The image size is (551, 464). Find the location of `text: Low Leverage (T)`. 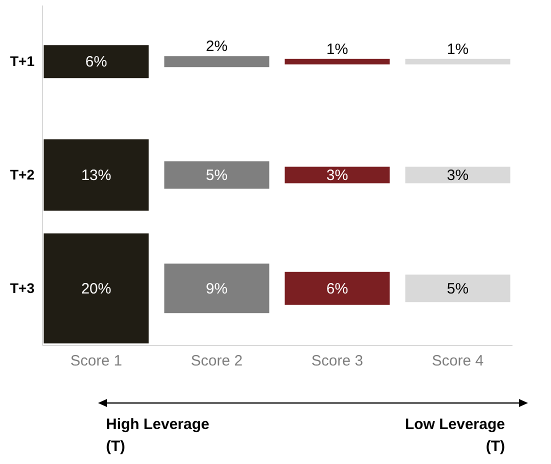

text: Low Leverage (T) is located at coordinates (454, 436).